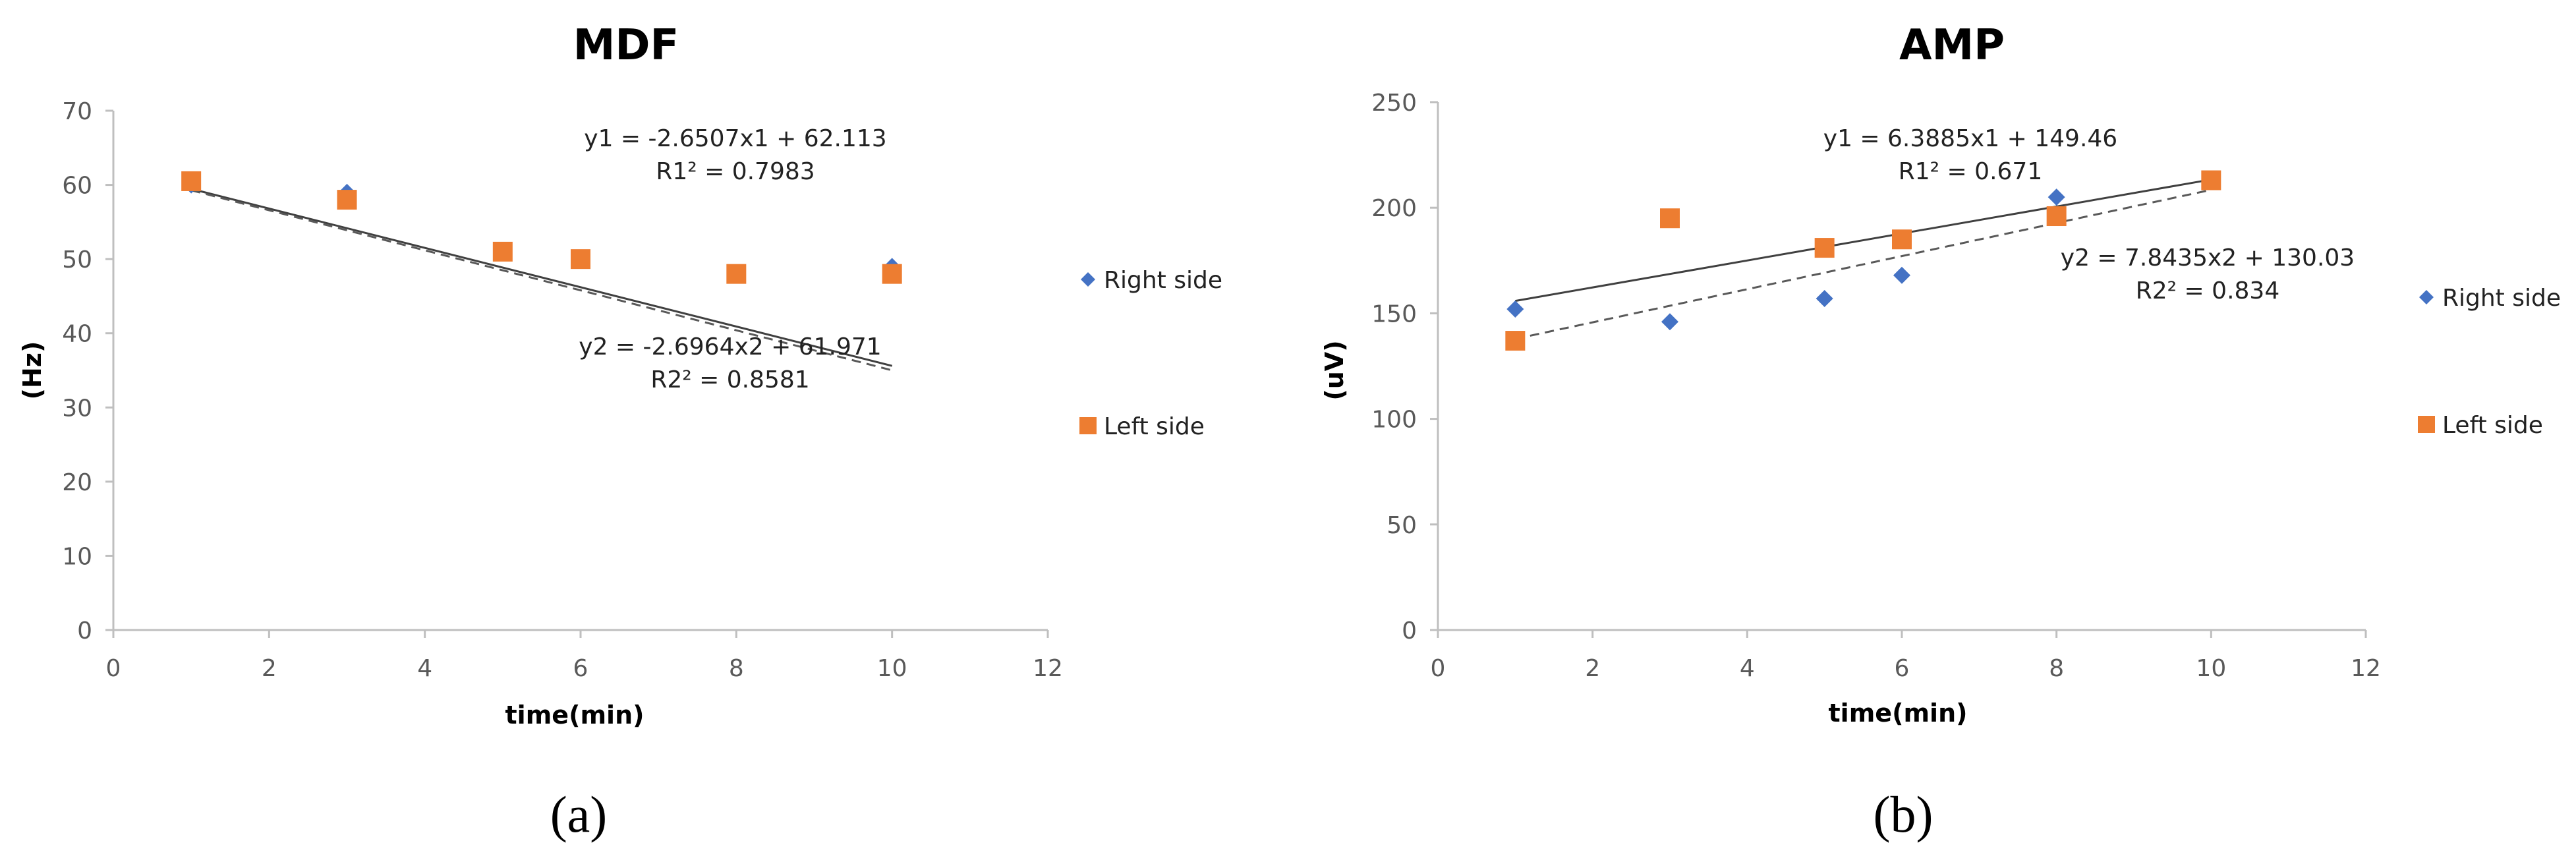 The height and width of the screenshot is (862, 2576). What do you see at coordinates (2207, 290) in the screenshot?
I see `trendline-r-squared: R2² = 0.834` at bounding box center [2207, 290].